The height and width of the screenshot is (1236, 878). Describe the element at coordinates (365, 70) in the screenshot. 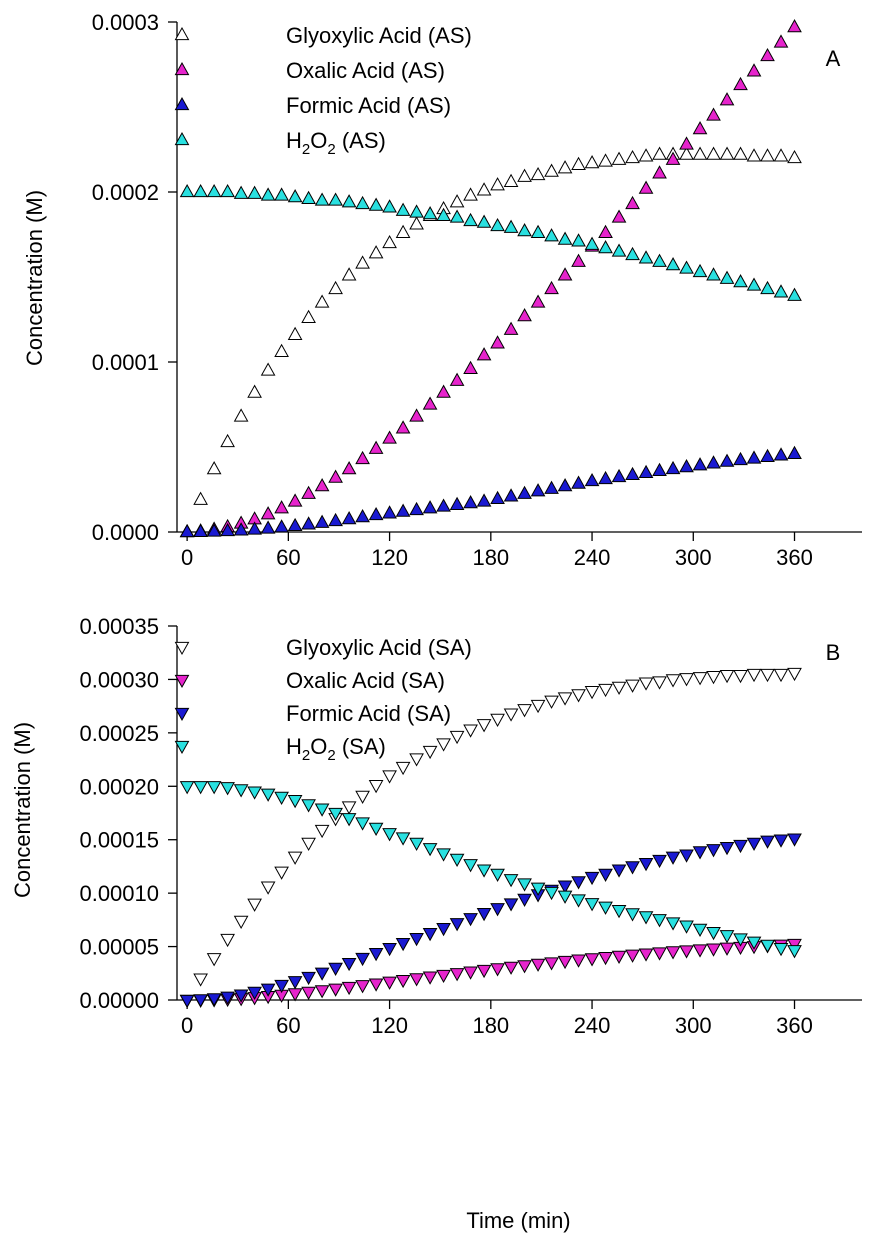

I see `legend-label: Oxalic Acid (AS)` at that location.